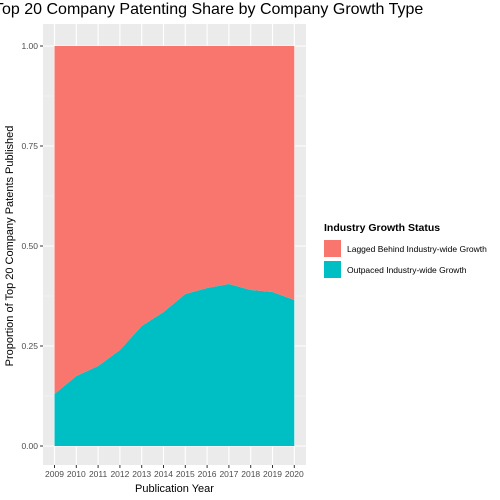 The height and width of the screenshot is (500, 500). I want to click on x-tick-label: 2014, so click(163, 474).